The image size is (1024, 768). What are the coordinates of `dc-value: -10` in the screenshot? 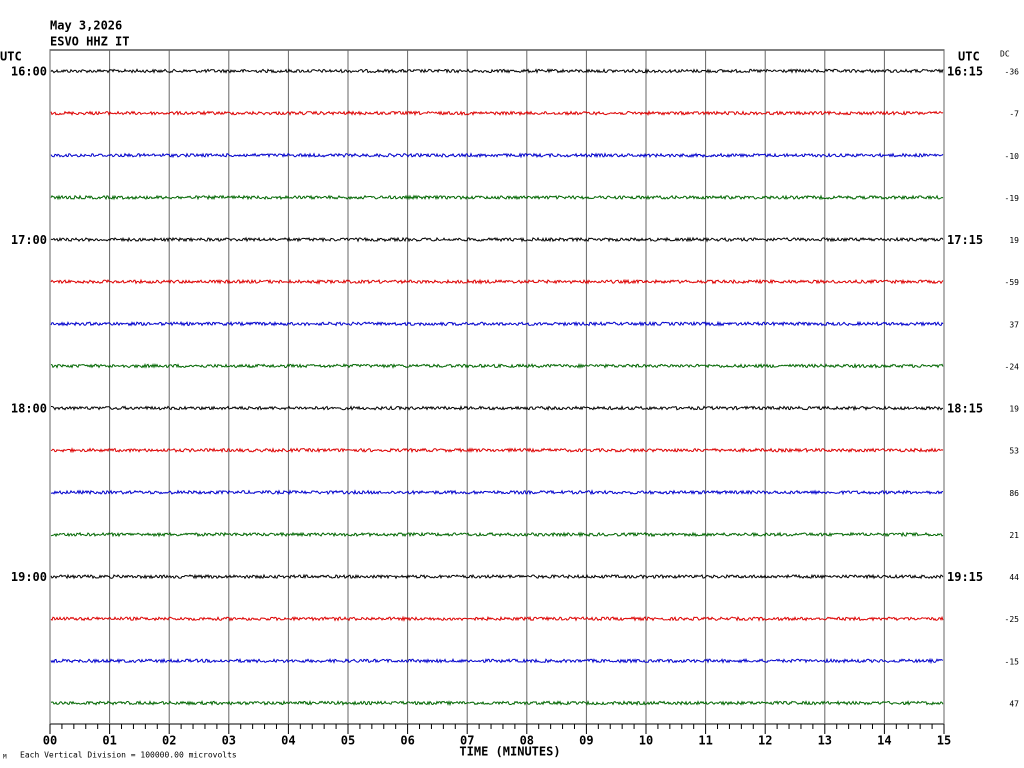 It's located at (1012, 156).